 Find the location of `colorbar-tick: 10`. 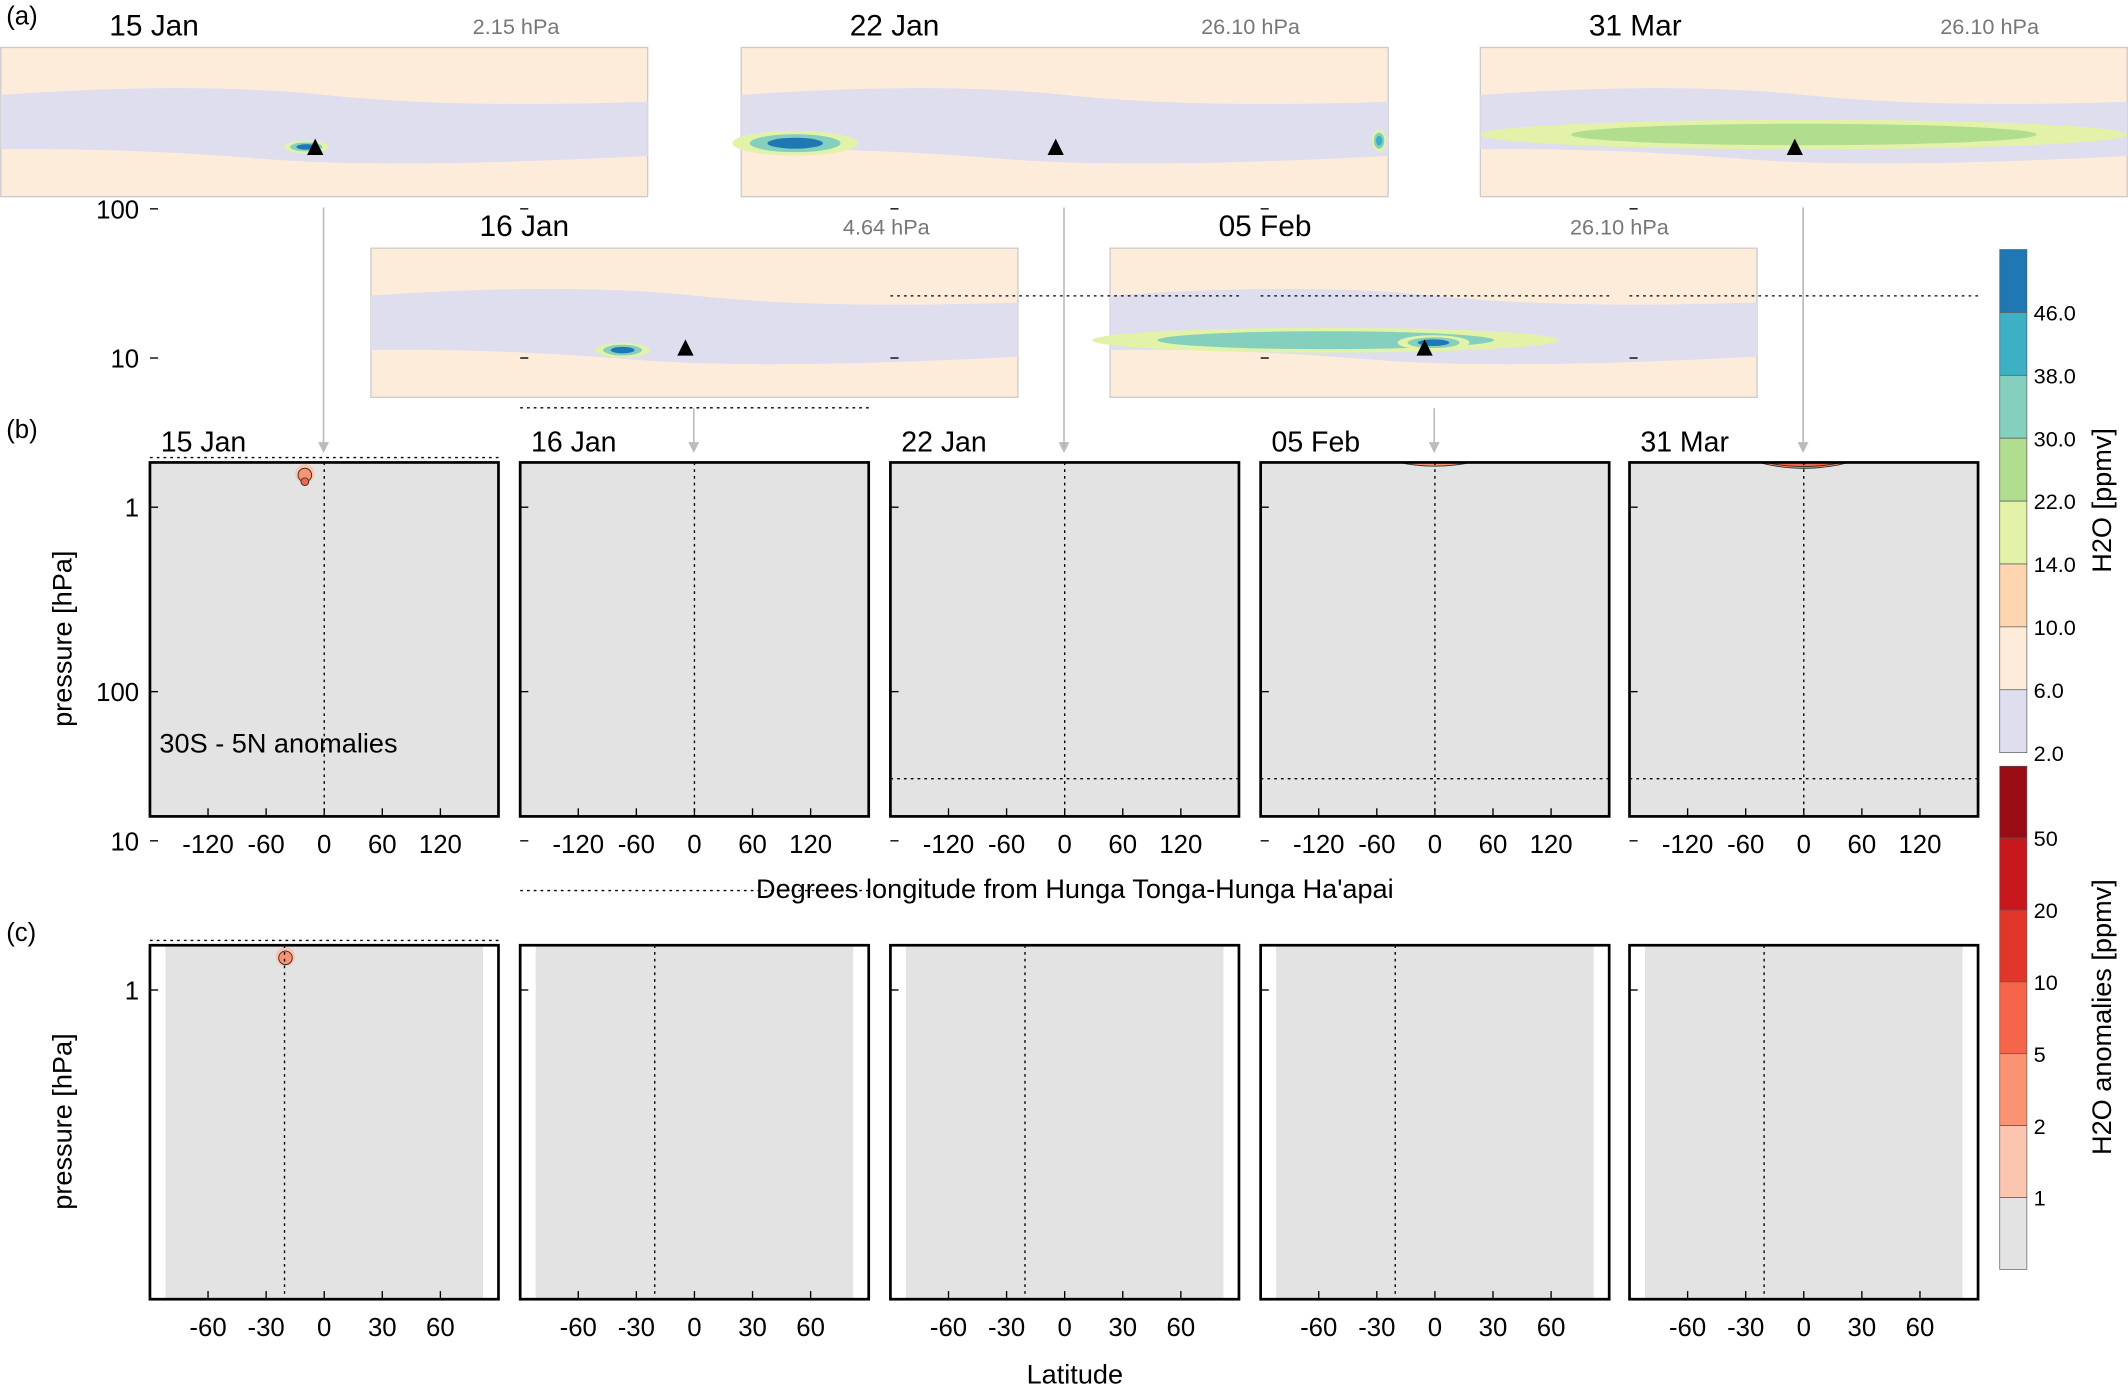

colorbar-tick: 10 is located at coordinates (2046, 982).